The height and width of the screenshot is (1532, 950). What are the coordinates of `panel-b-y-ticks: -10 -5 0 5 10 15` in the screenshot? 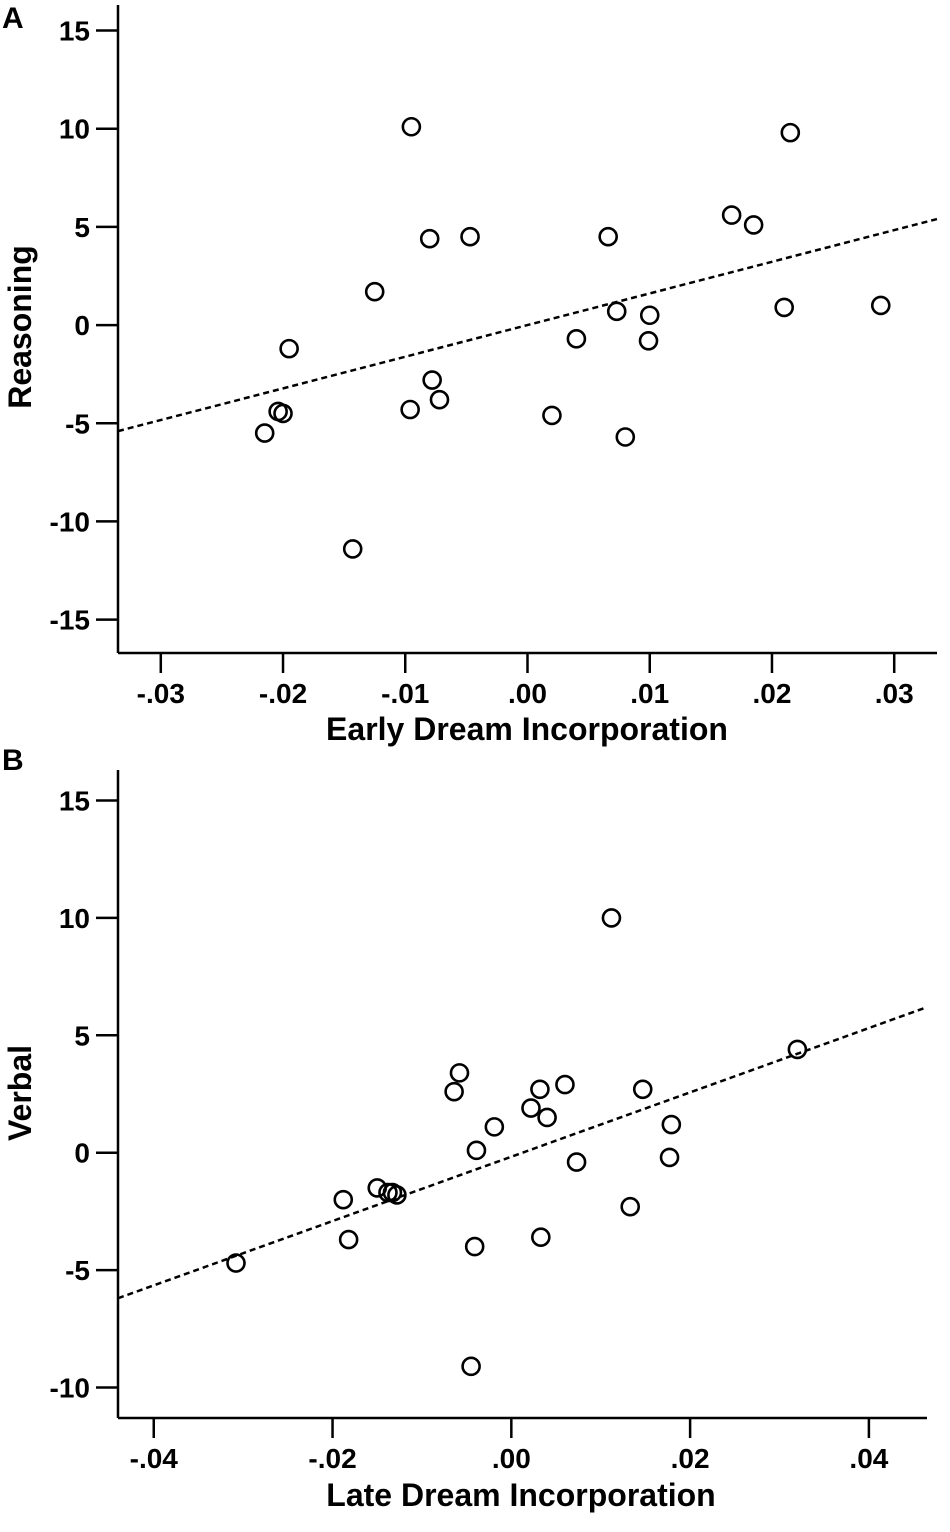 It's located at (84, 1094).